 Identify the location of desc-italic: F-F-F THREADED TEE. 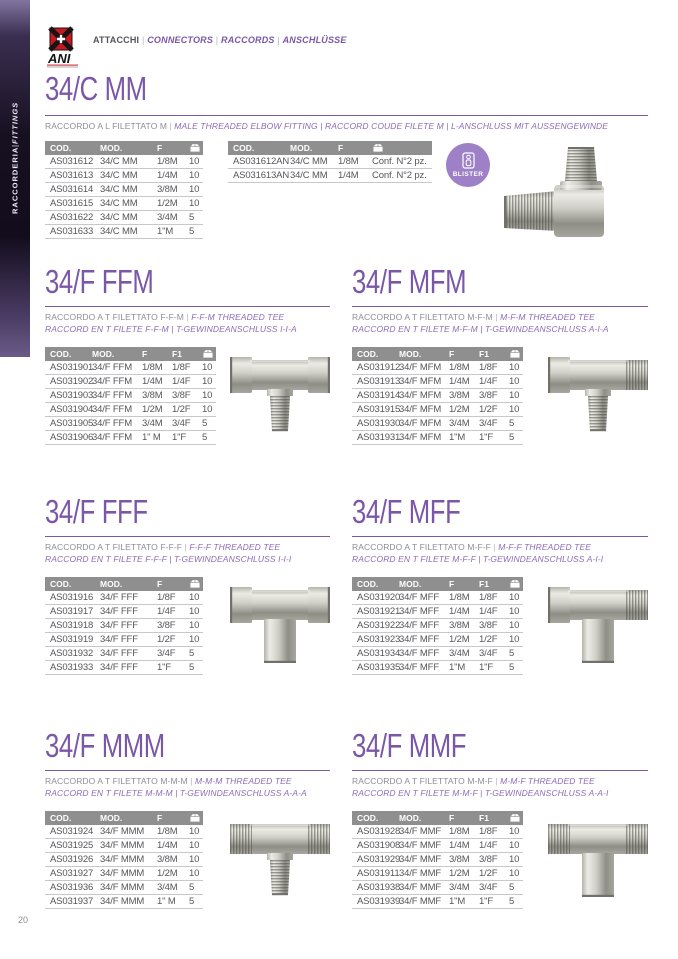
(235, 547).